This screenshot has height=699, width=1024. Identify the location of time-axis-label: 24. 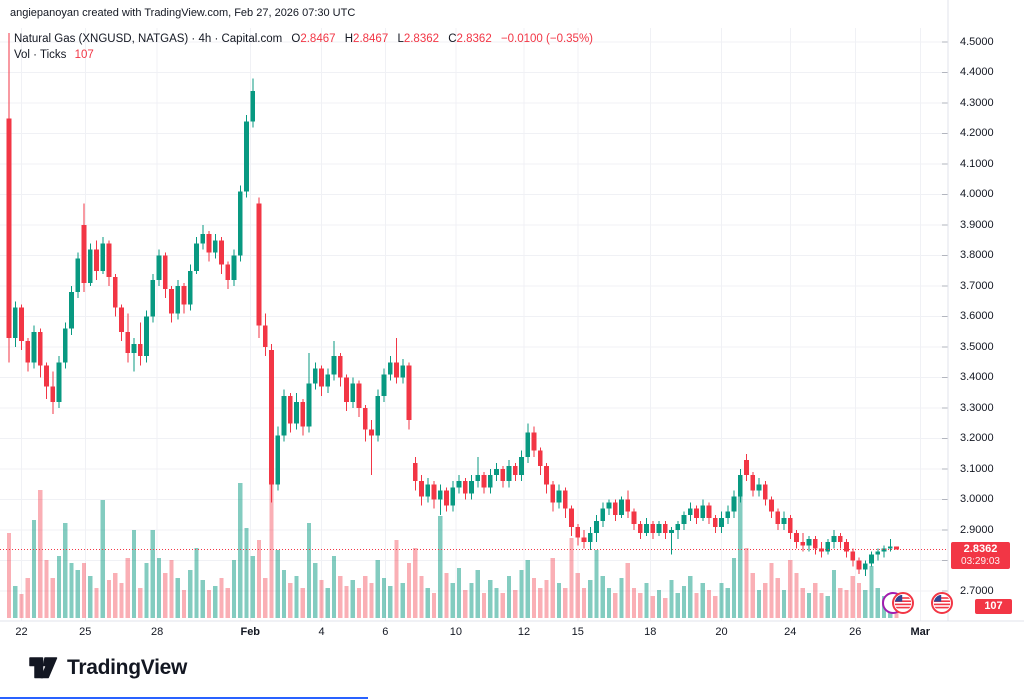
(790, 632).